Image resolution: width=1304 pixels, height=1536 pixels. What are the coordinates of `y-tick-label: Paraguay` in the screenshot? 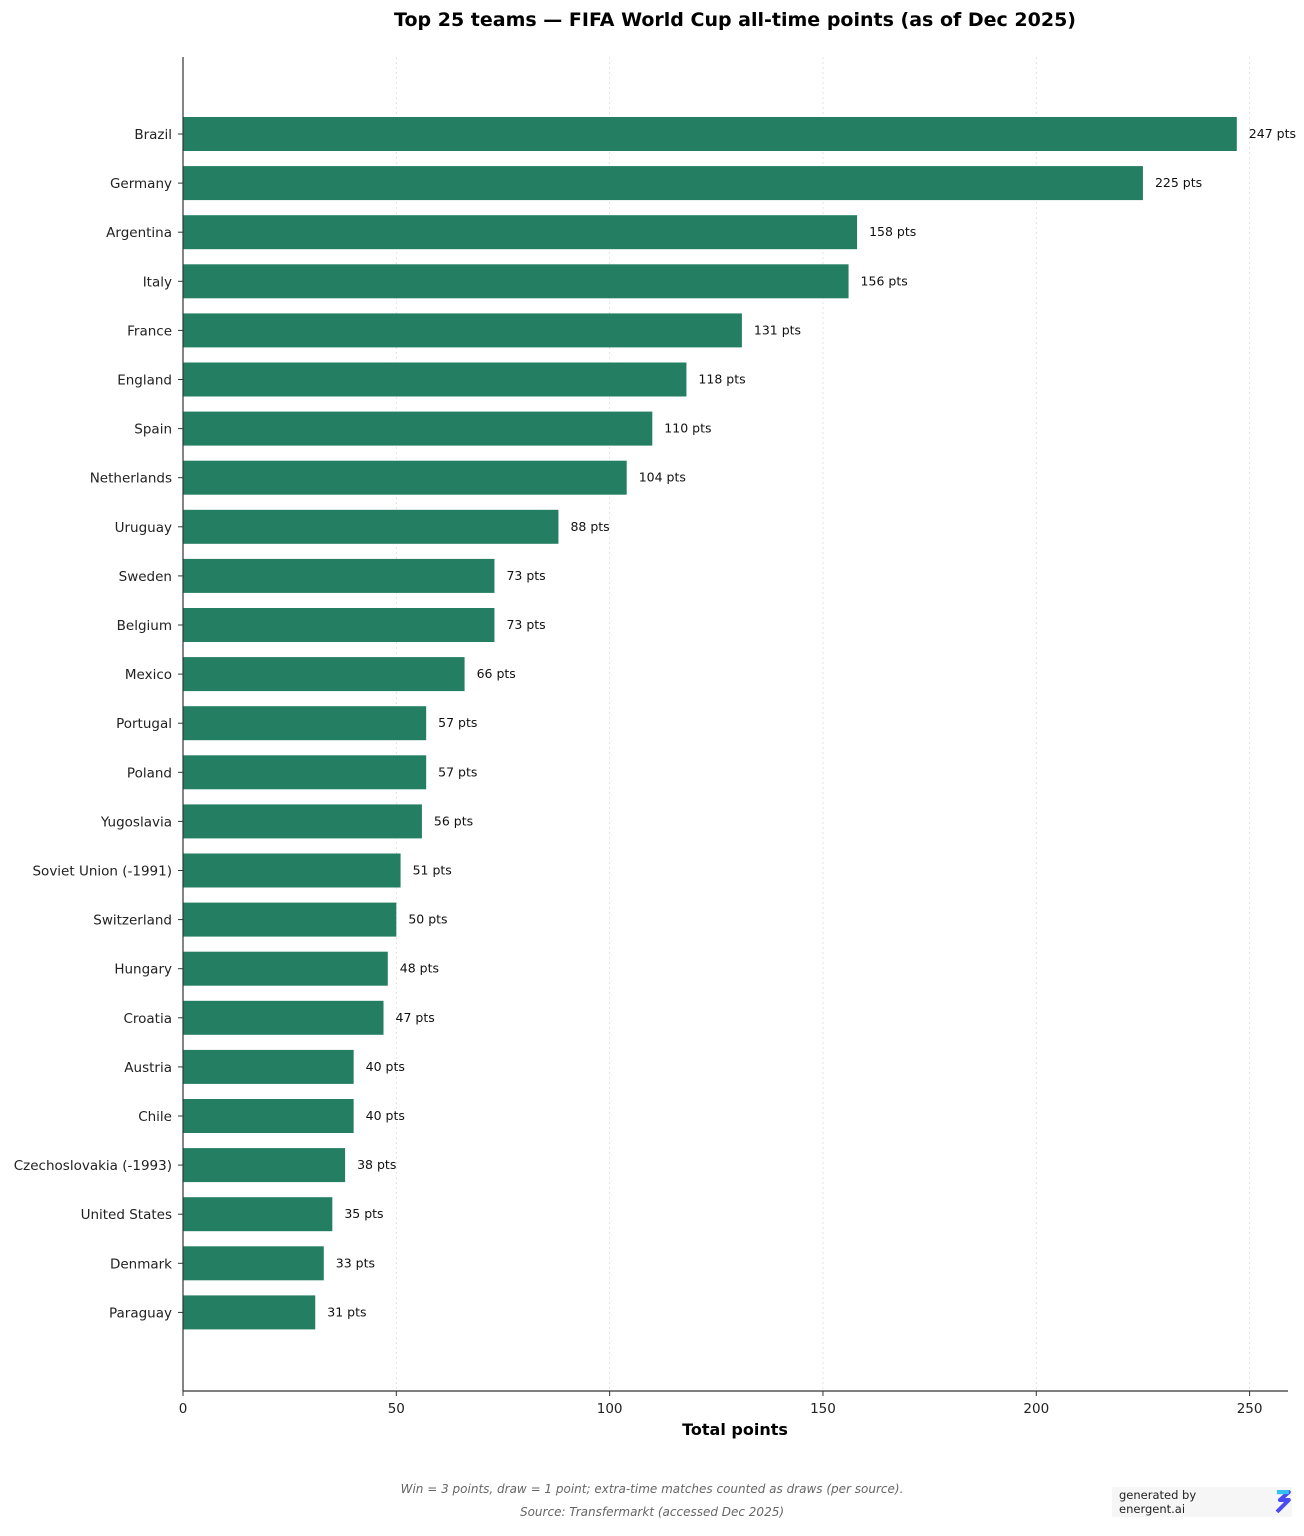 It's located at (140, 1313).